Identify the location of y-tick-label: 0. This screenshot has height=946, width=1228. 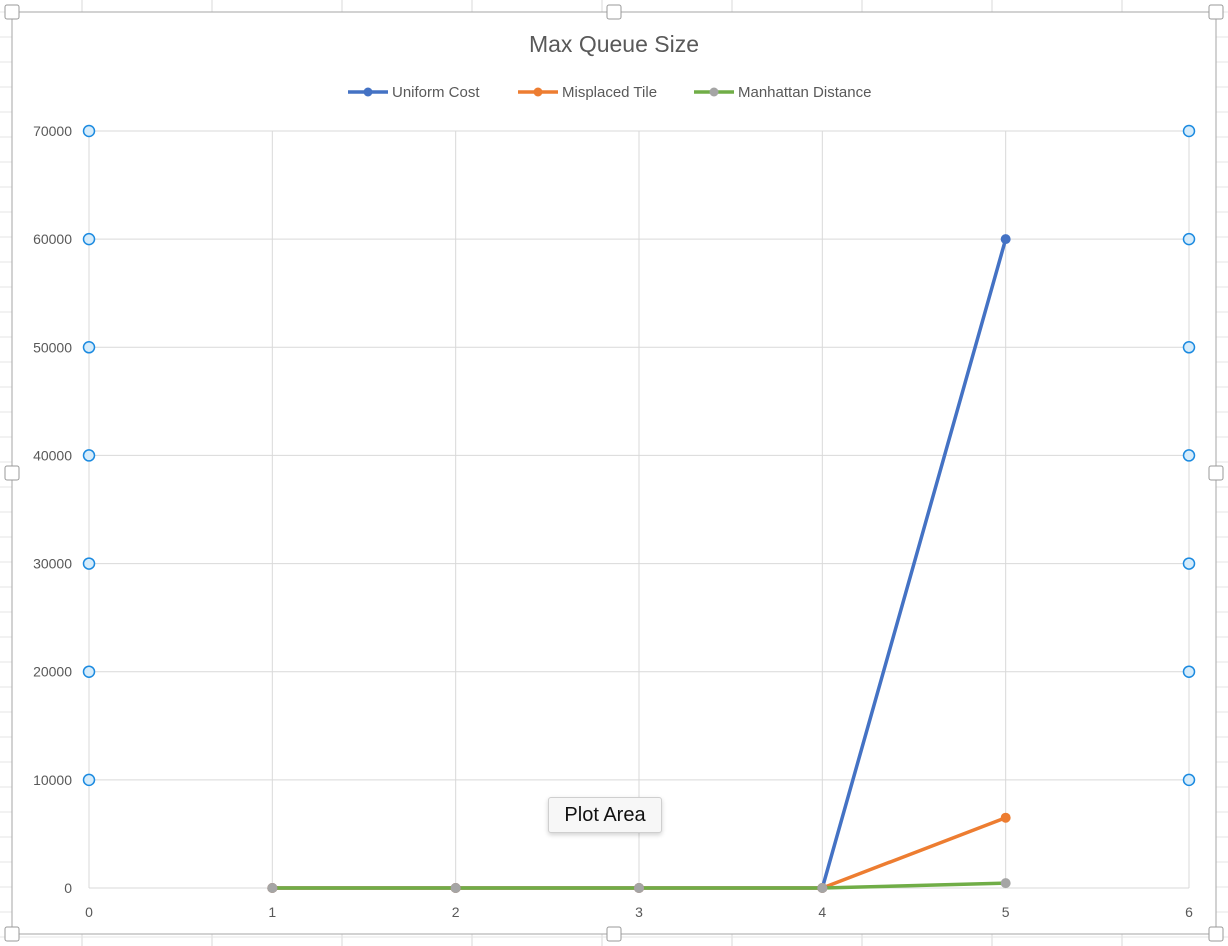
(68, 888).